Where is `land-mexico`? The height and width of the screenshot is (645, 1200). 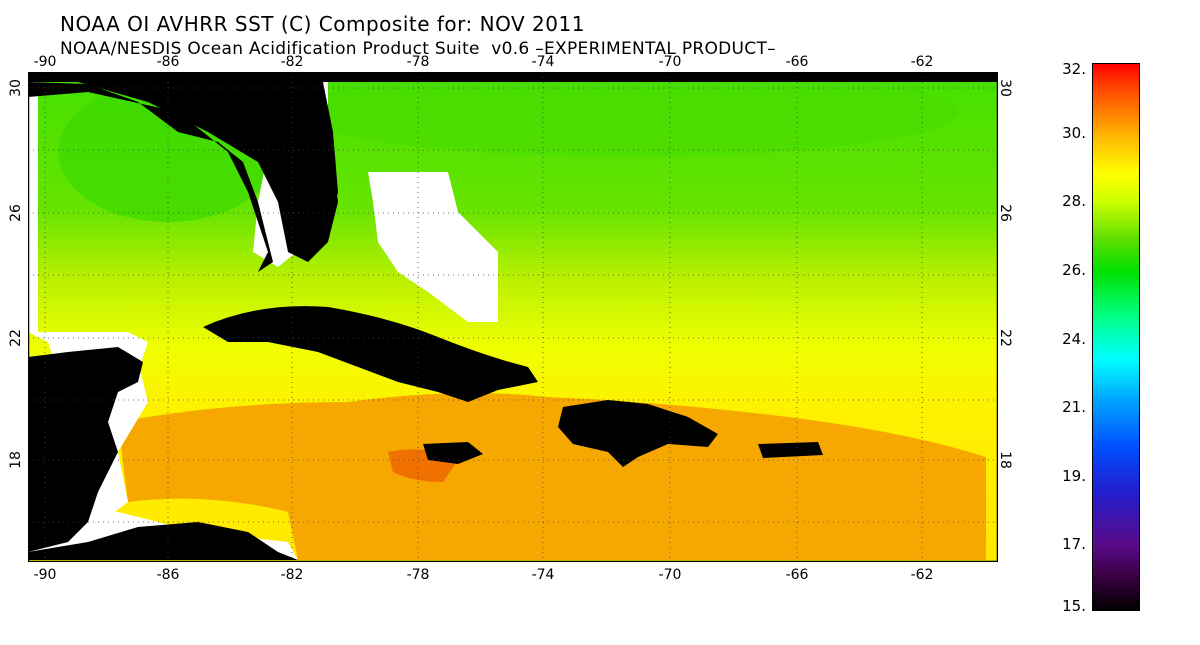
land-mexico is located at coordinates (85, 449).